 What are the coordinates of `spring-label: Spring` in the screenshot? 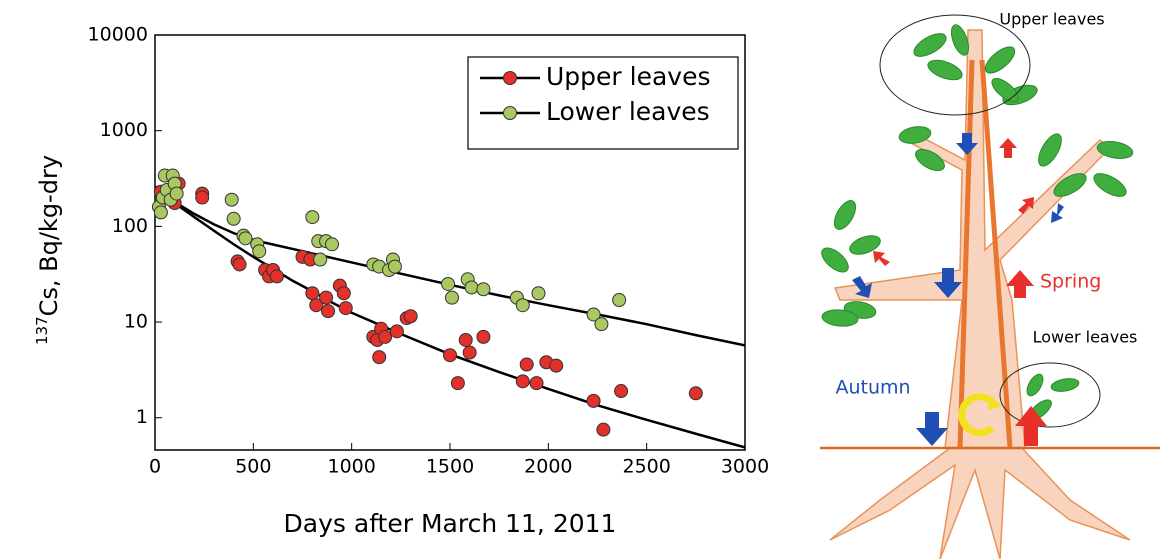 It's located at (1070, 282).